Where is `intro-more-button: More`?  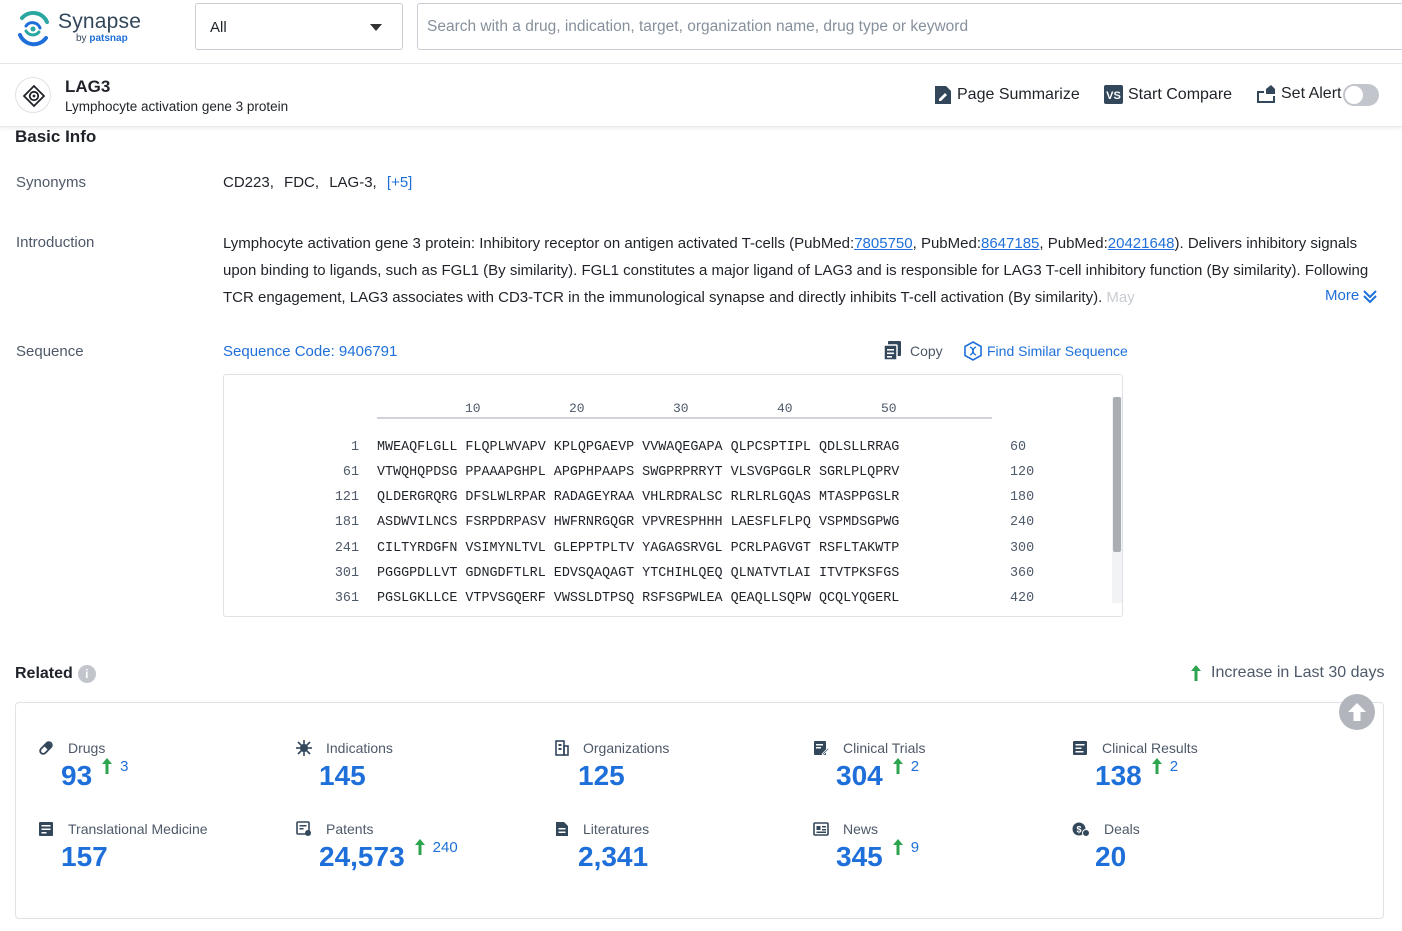 intro-more-button: More is located at coordinates (1351, 295).